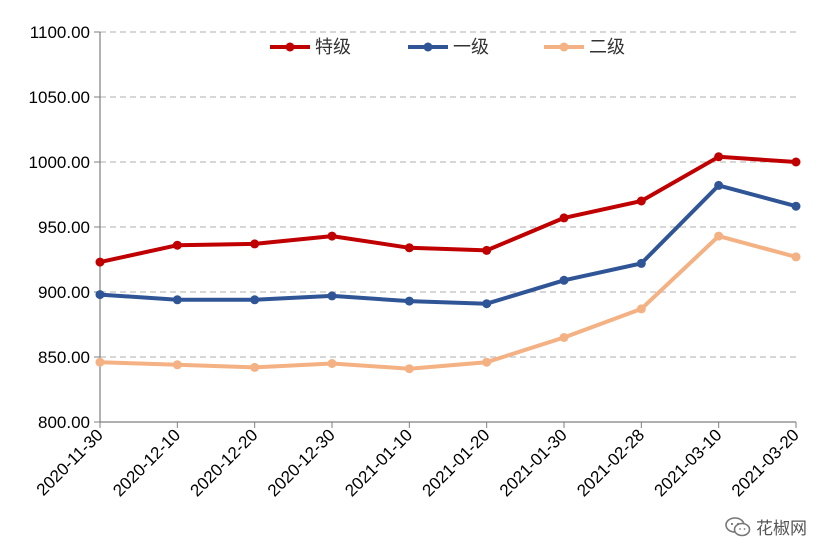  I want to click on y-tick-label: 1100.00, so click(60, 32).